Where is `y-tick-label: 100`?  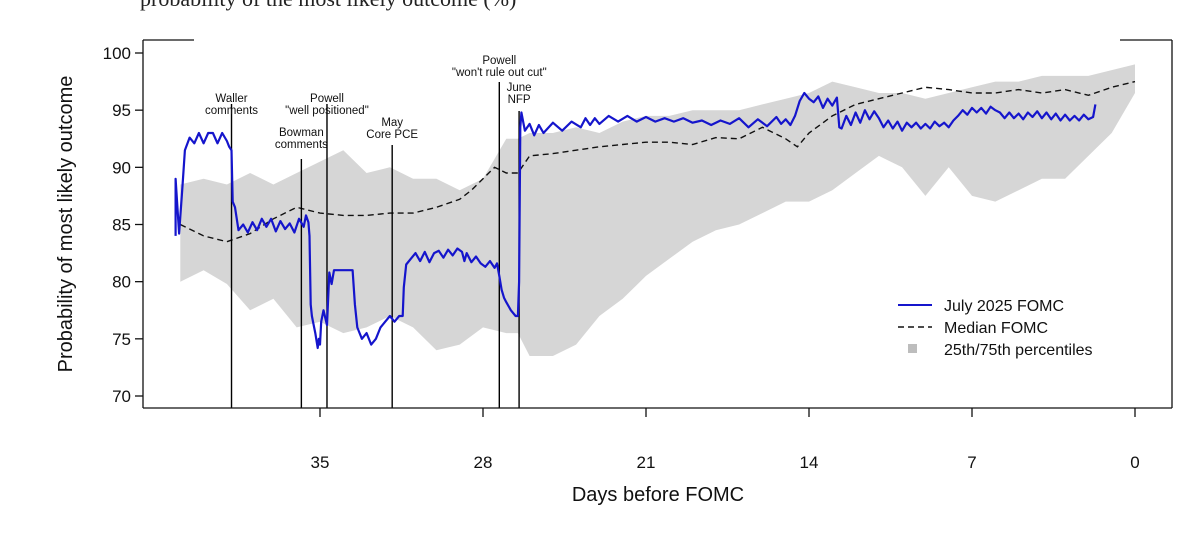 y-tick-label: 100 is located at coordinates (117, 53).